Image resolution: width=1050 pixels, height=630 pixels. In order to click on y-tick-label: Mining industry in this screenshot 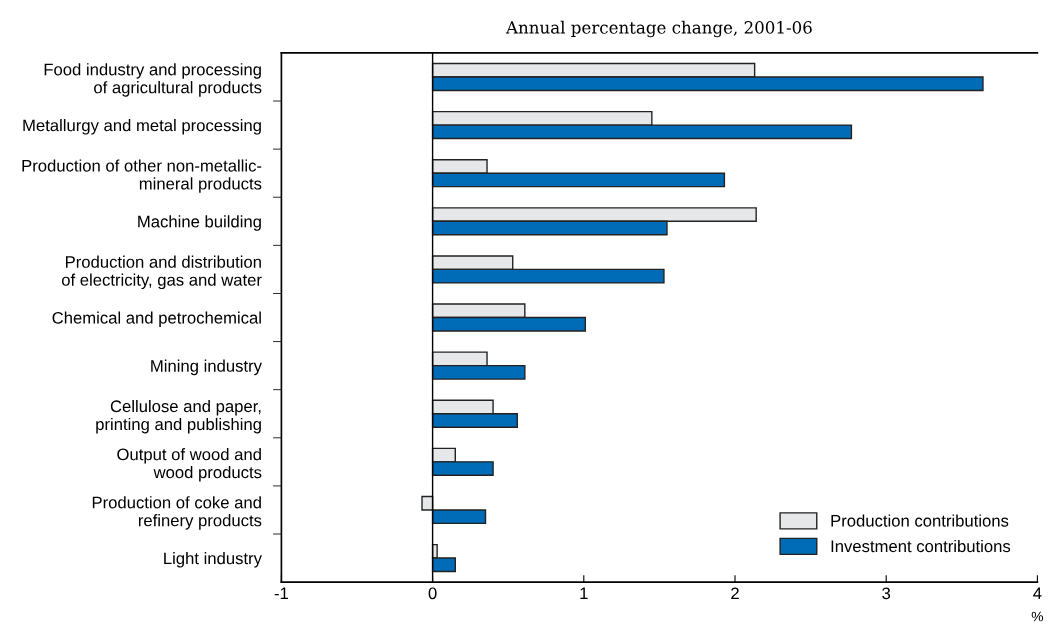, I will do `click(206, 367)`.